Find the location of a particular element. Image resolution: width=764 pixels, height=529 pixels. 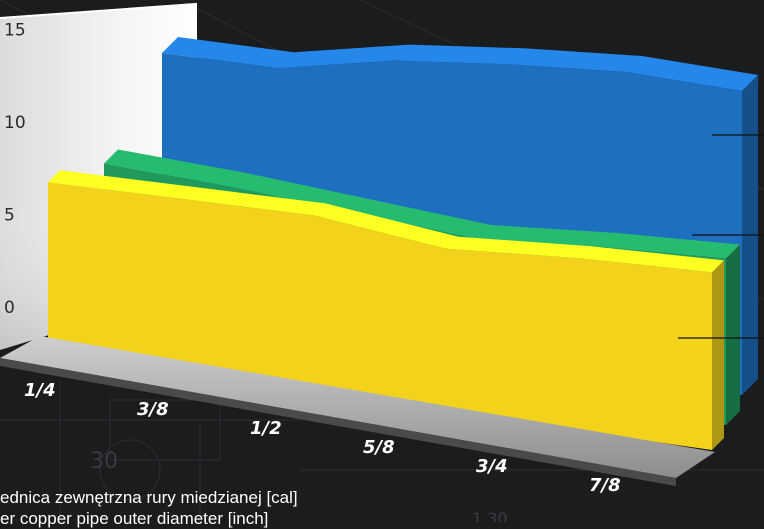

y-tick-label: 15 is located at coordinates (15, 31).